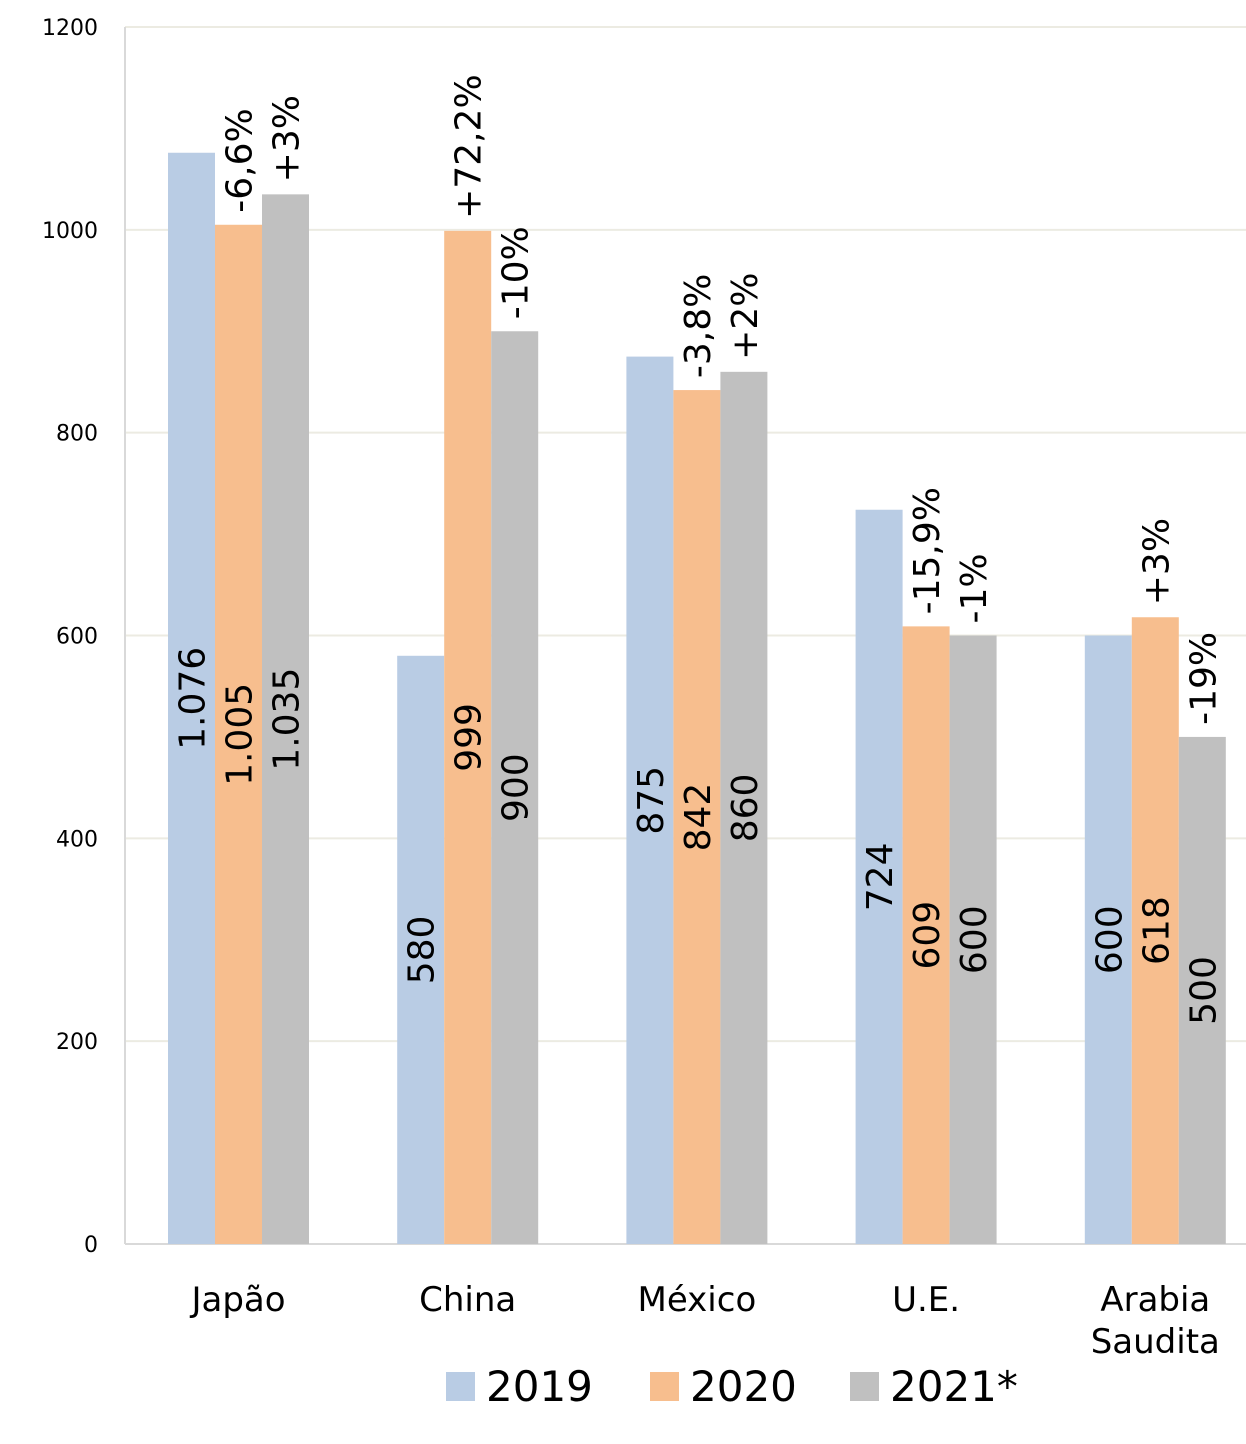 Image resolution: width=1246 pixels, height=1444 pixels. Describe the element at coordinates (954, 1386) in the screenshot. I see `legend-label: 2021*` at that location.